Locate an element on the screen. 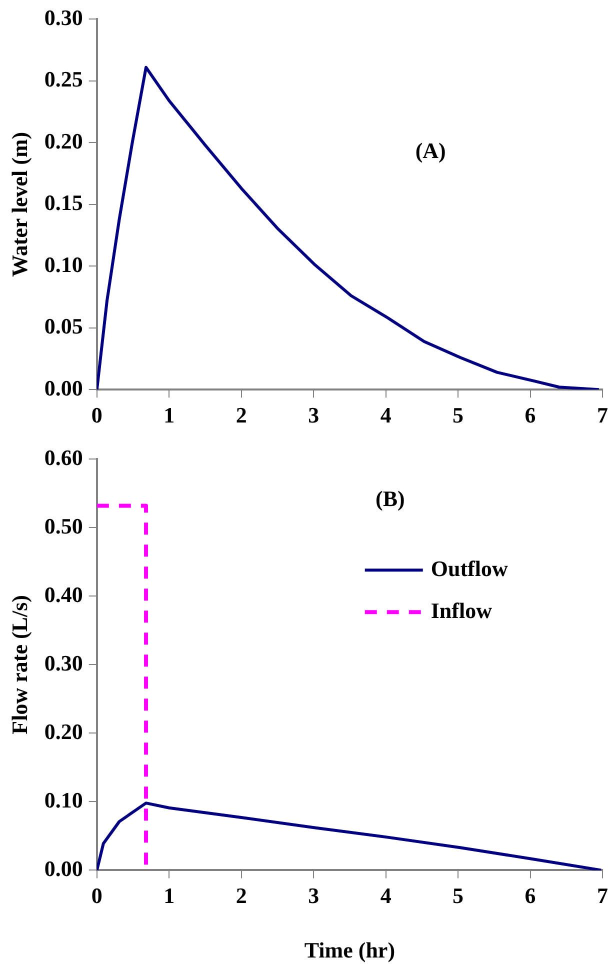 This screenshot has width=614, height=973. annotation: (B) is located at coordinates (390, 498).